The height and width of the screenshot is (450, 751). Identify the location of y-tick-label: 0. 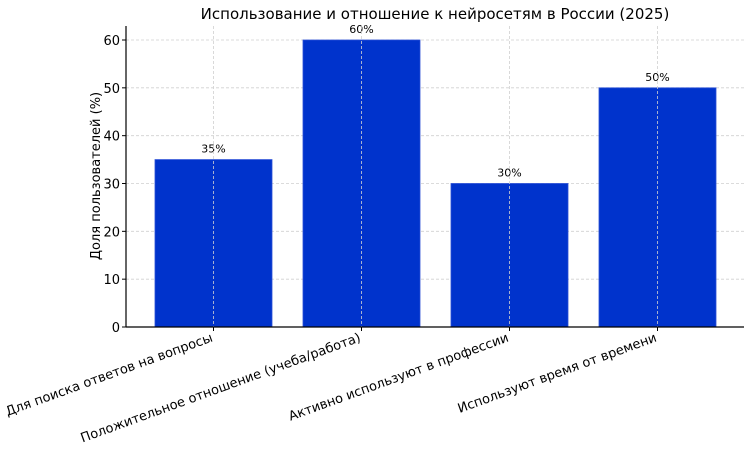
(116, 328).